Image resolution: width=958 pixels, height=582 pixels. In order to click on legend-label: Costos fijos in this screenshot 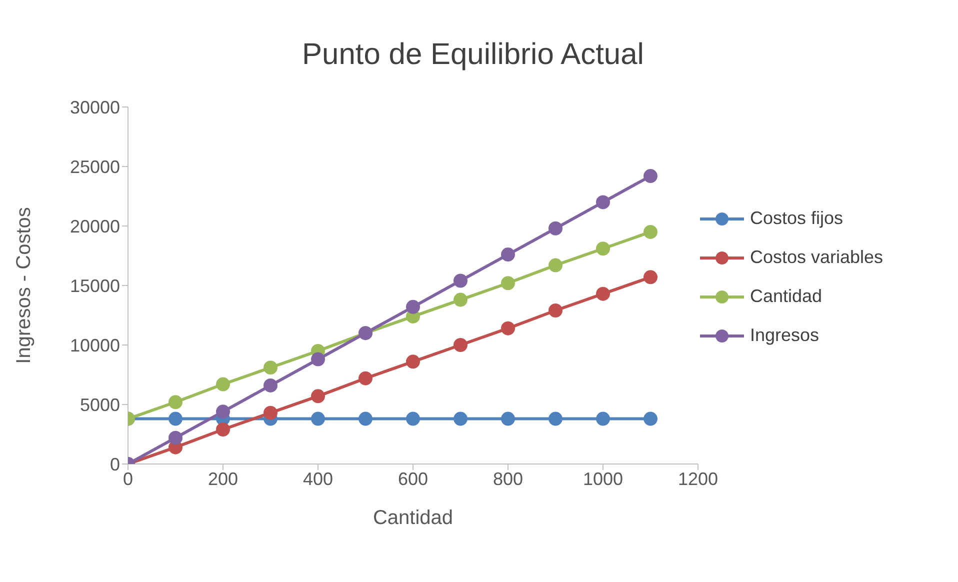, I will do `click(797, 218)`.